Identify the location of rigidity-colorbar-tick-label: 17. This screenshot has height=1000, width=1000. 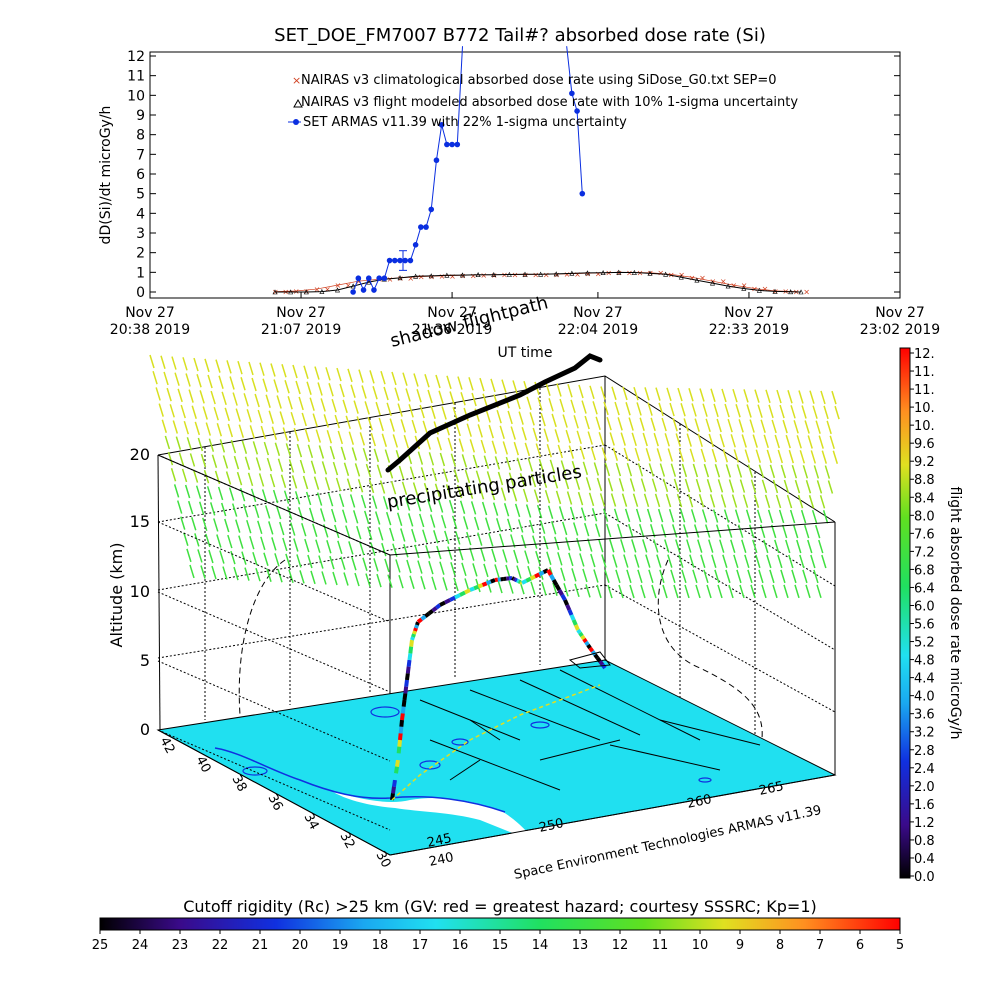
(420, 945).